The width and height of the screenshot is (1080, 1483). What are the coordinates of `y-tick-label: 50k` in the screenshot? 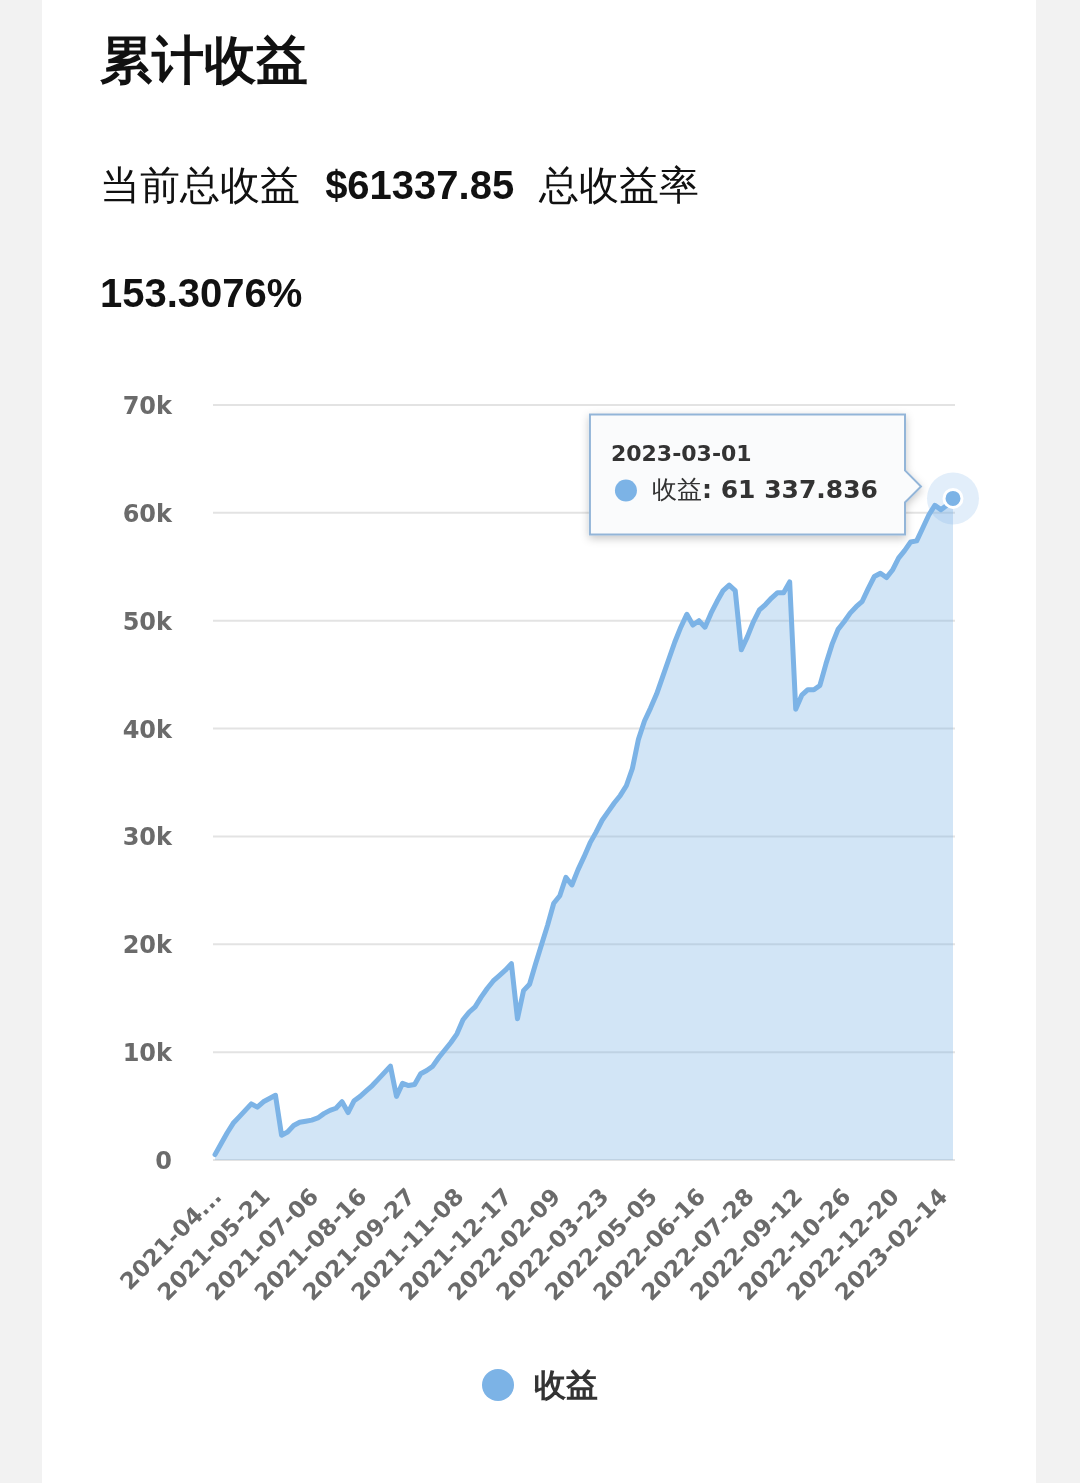 It's located at (148, 621).